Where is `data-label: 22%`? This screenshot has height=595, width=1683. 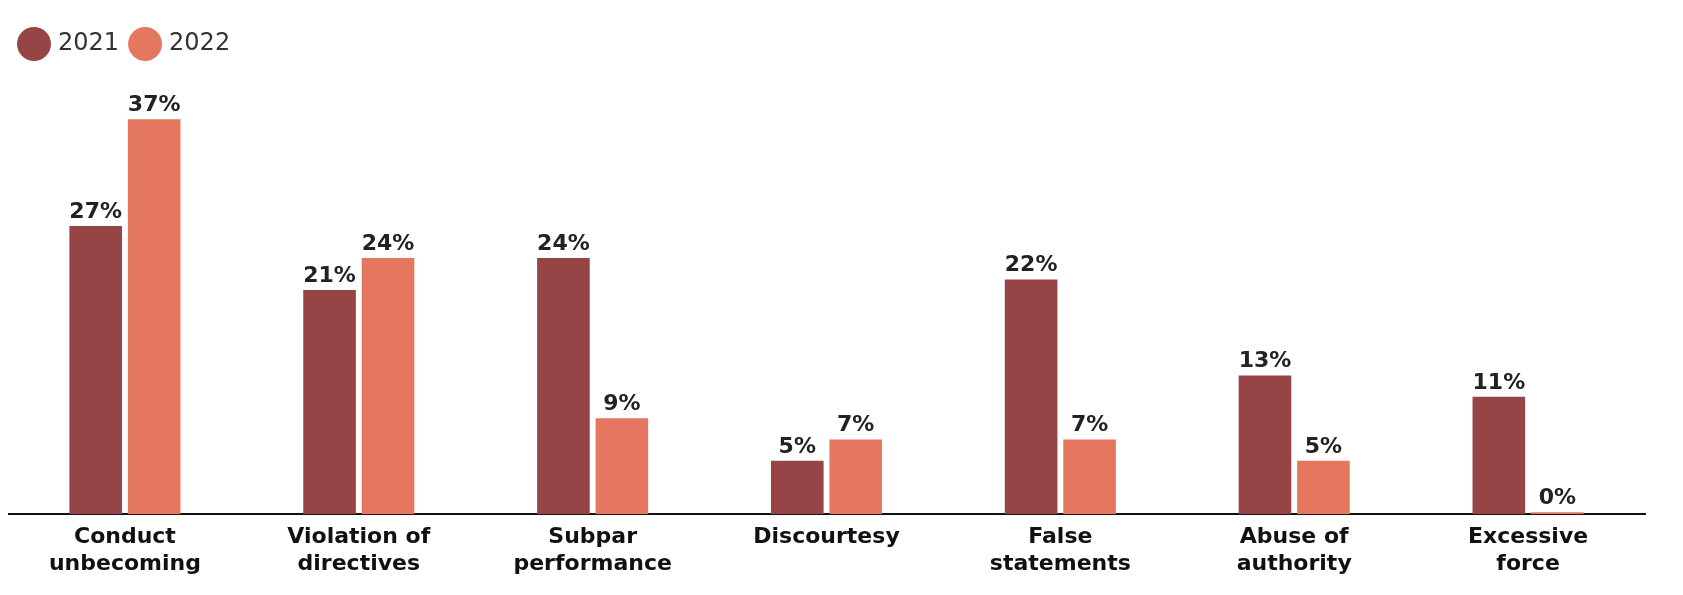 data-label: 22% is located at coordinates (1031, 264).